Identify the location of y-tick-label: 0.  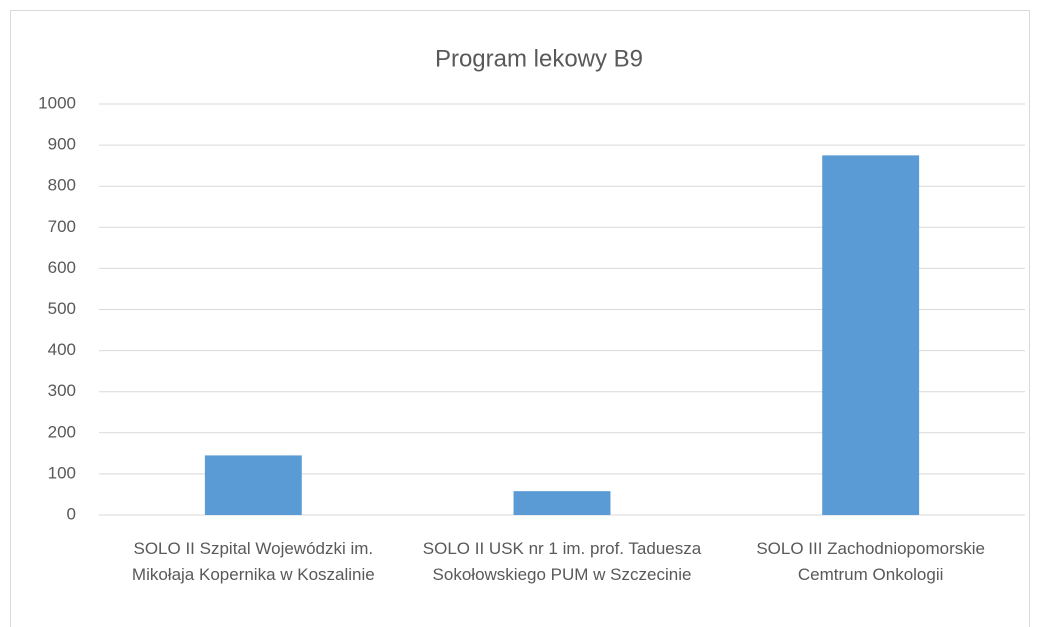
(71, 513).